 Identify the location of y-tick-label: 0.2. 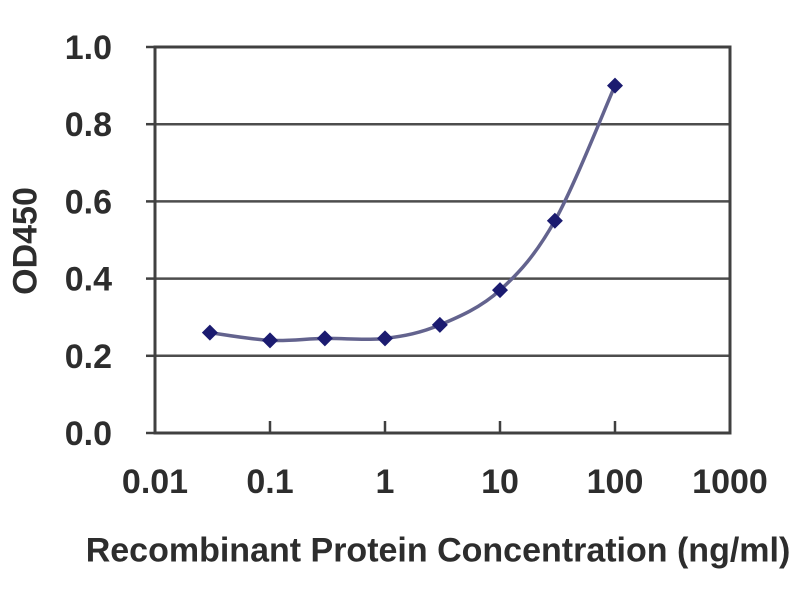
(88, 357).